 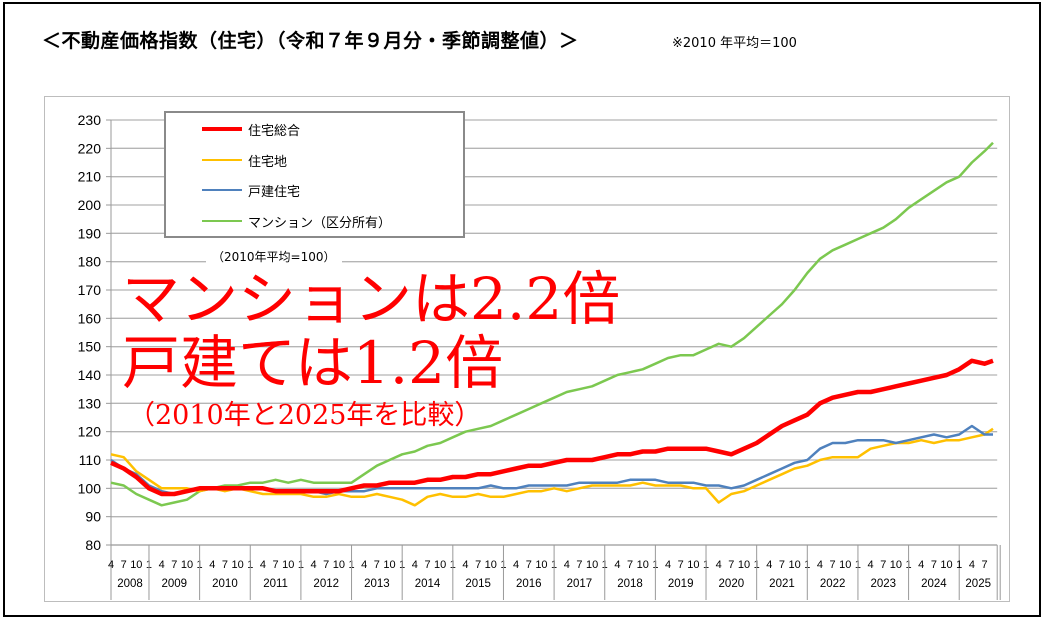 I want to click on y-tick-label: 190, so click(x=90, y=233).